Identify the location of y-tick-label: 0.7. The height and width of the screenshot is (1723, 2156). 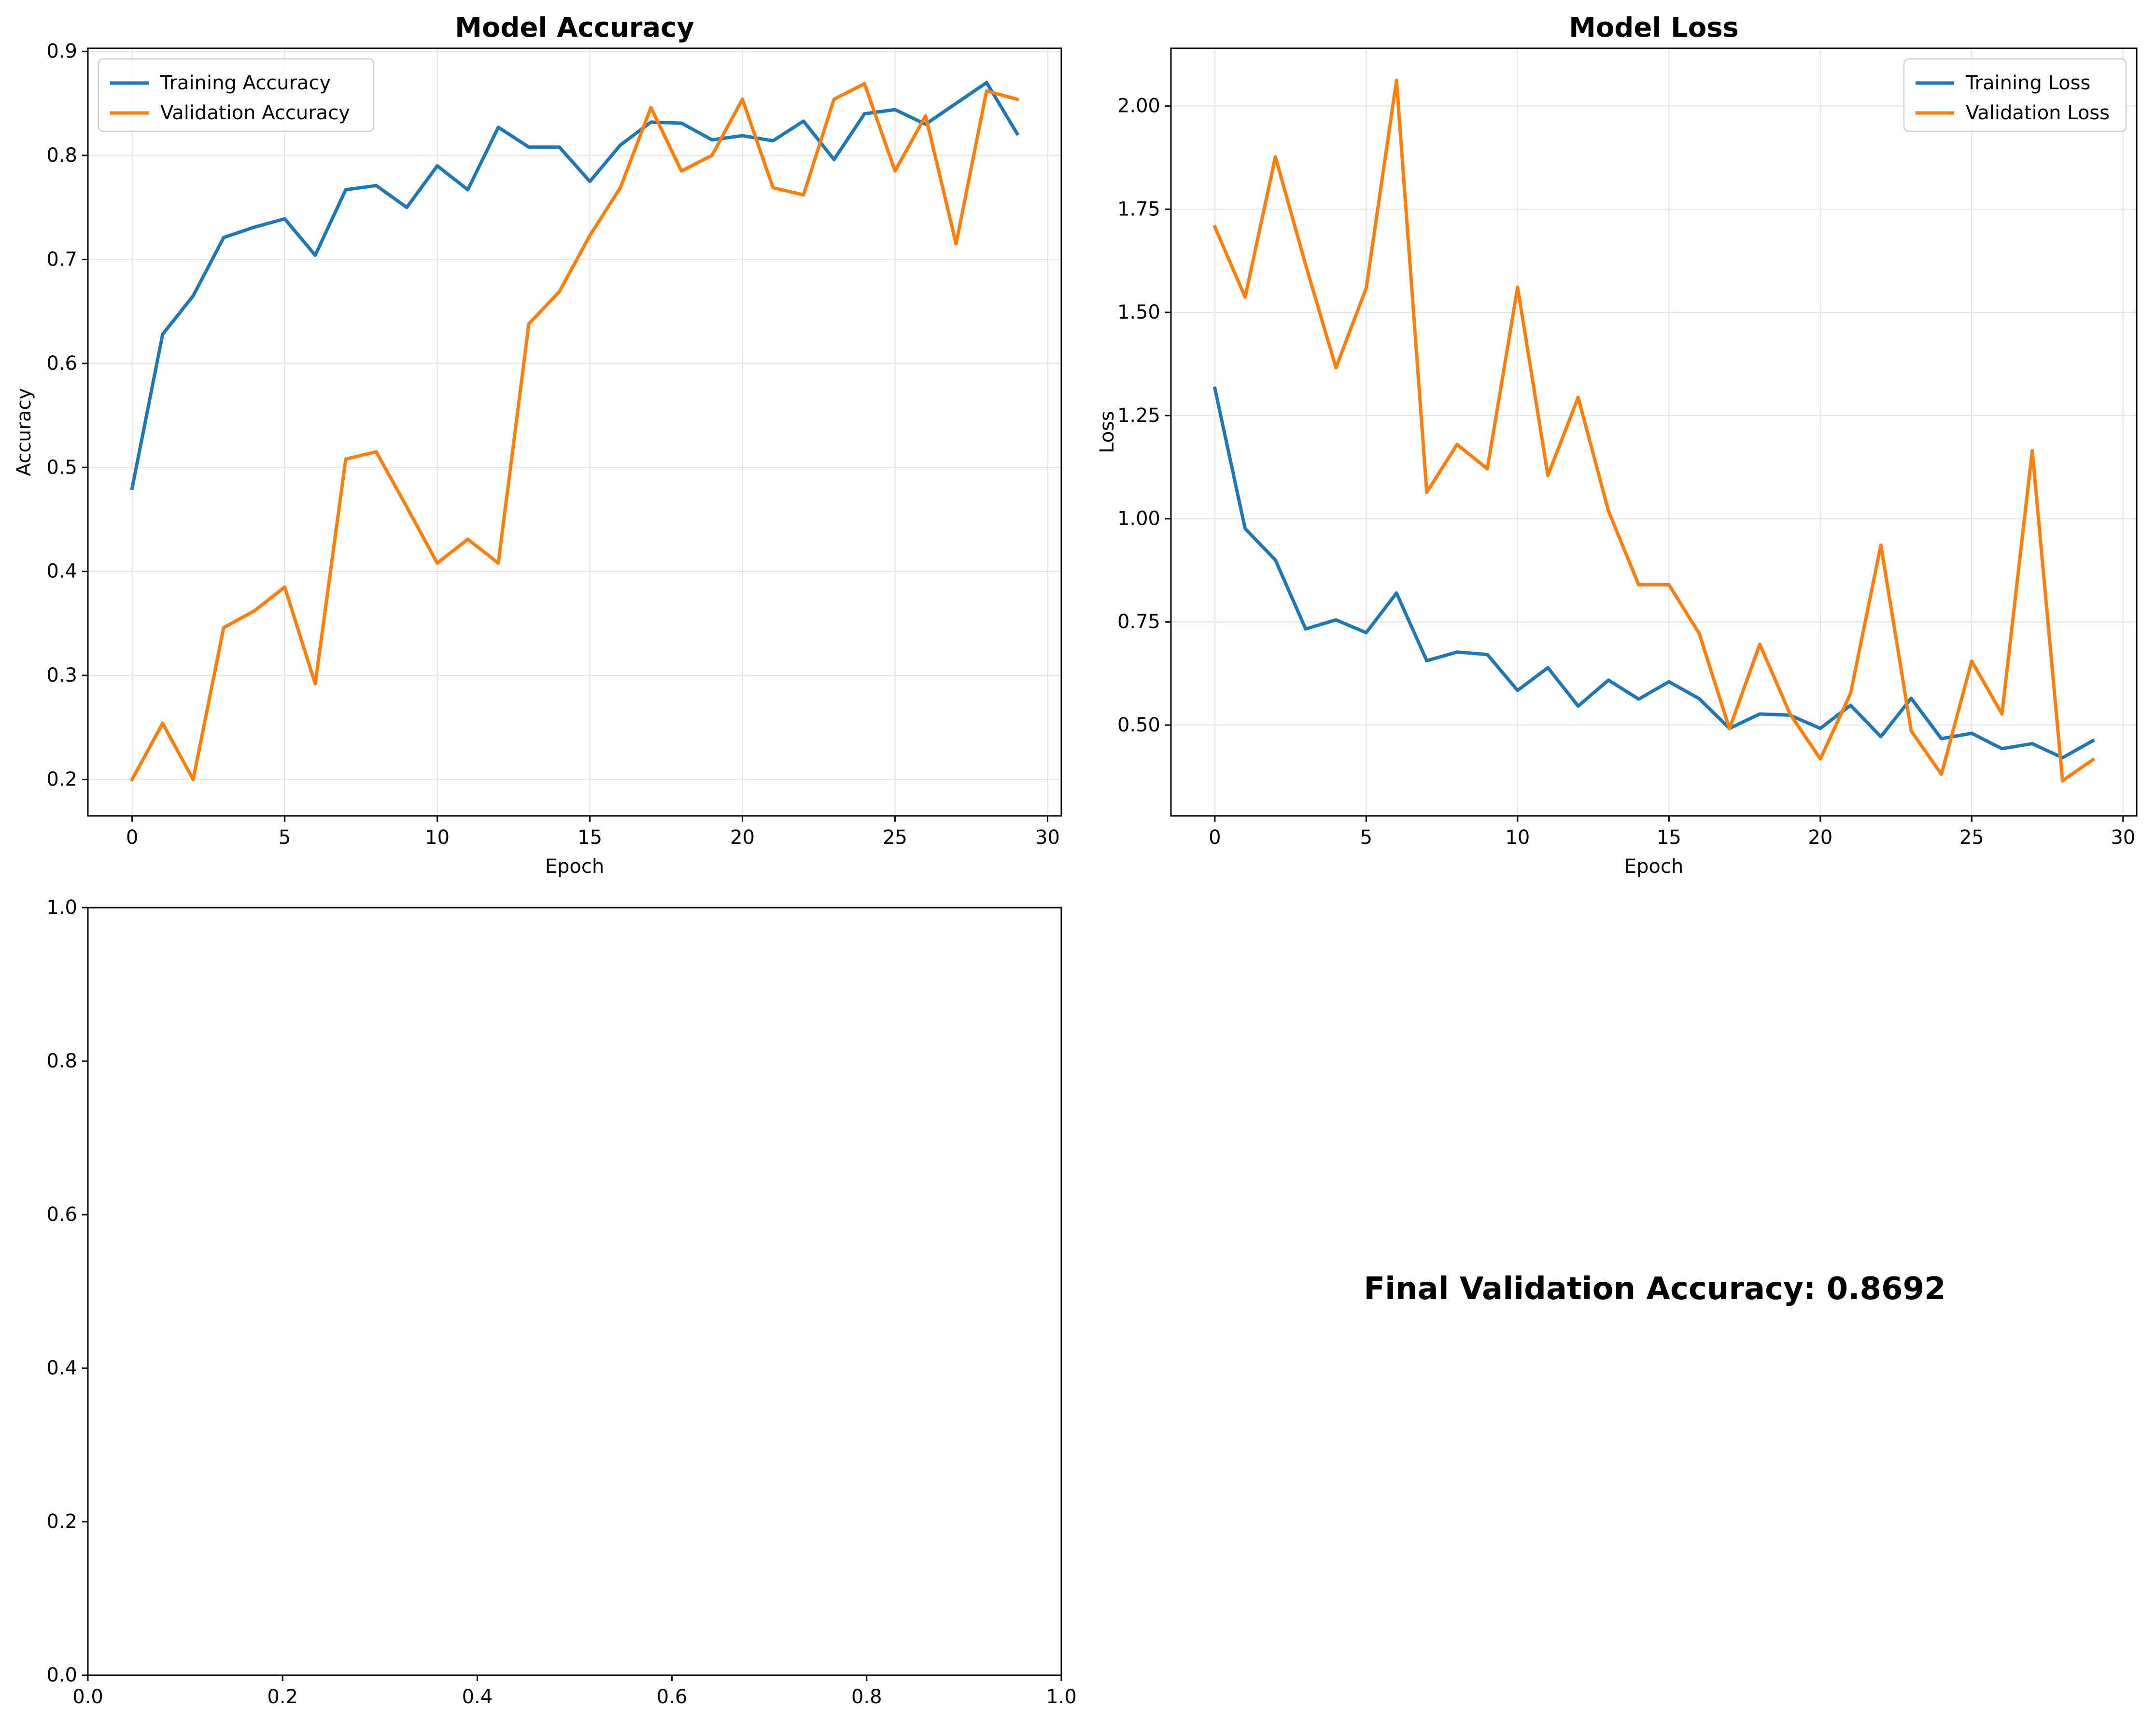
(61, 259).